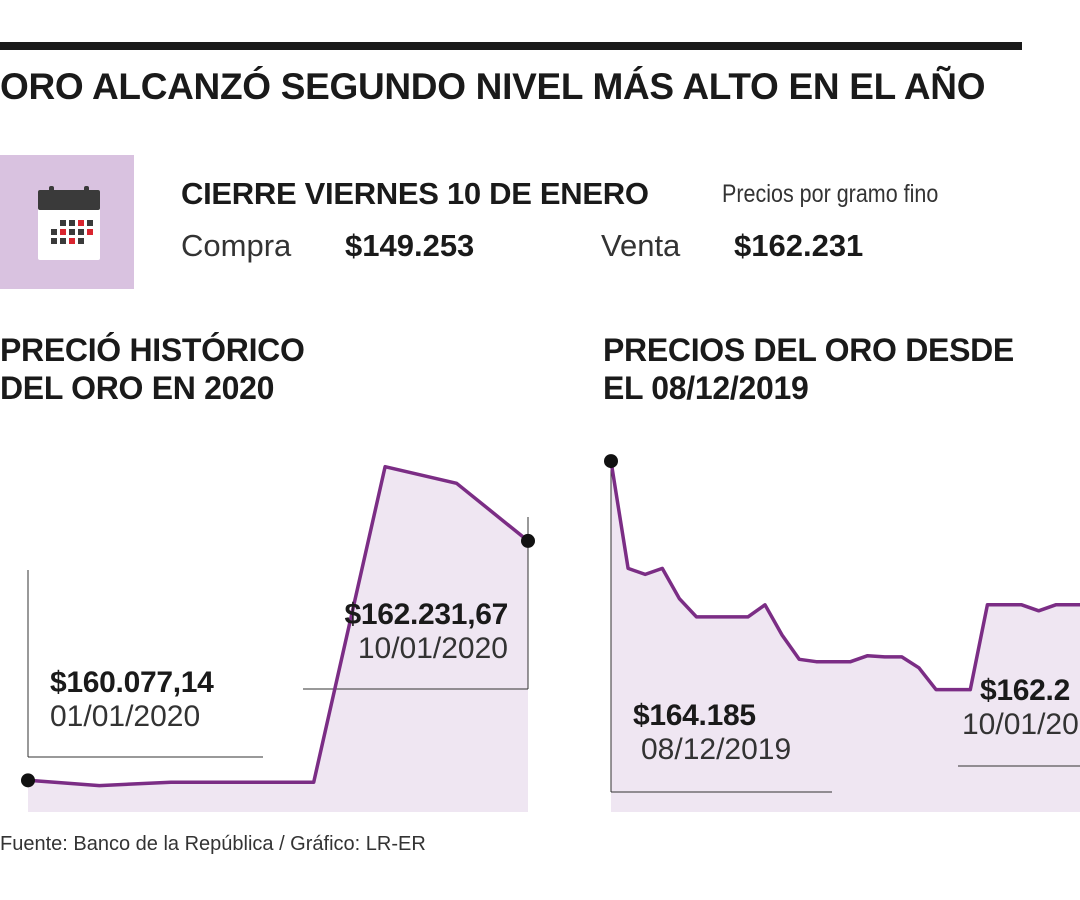 Image resolution: width=1080 pixels, height=900 pixels. I want to click on close-title: CIERRE VIERNES 10 DE ENERO, so click(415, 193).